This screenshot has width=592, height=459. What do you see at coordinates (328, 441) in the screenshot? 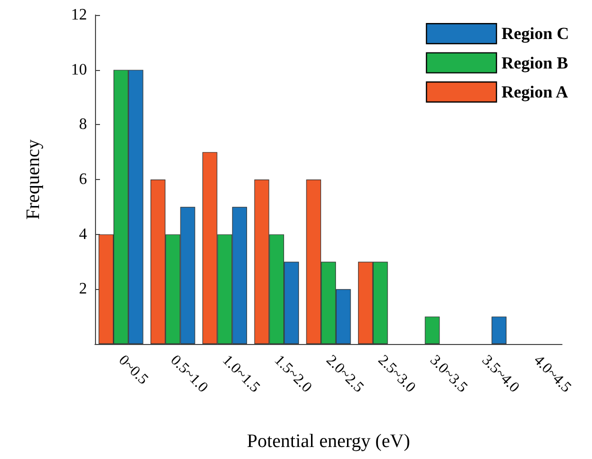
I see `x-axis-title: Potential energy (eV)` at bounding box center [328, 441].